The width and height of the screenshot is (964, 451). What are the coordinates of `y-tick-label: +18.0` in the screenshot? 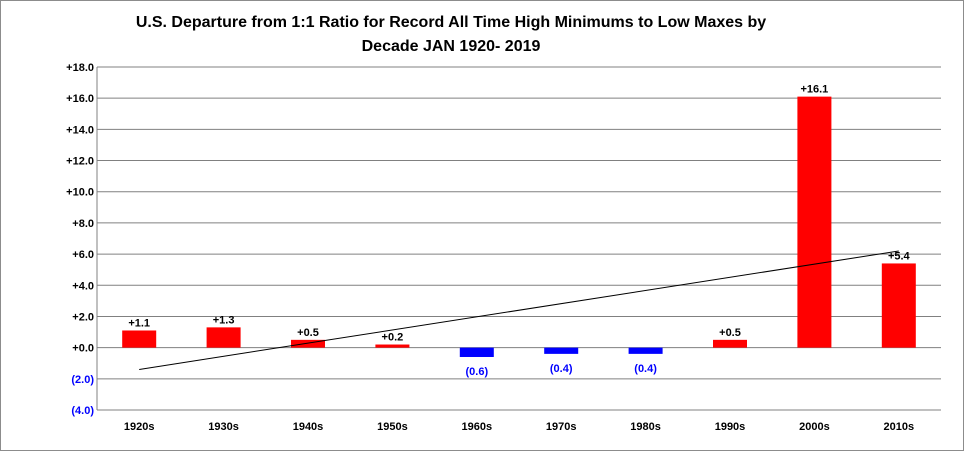 It's located at (80, 68).